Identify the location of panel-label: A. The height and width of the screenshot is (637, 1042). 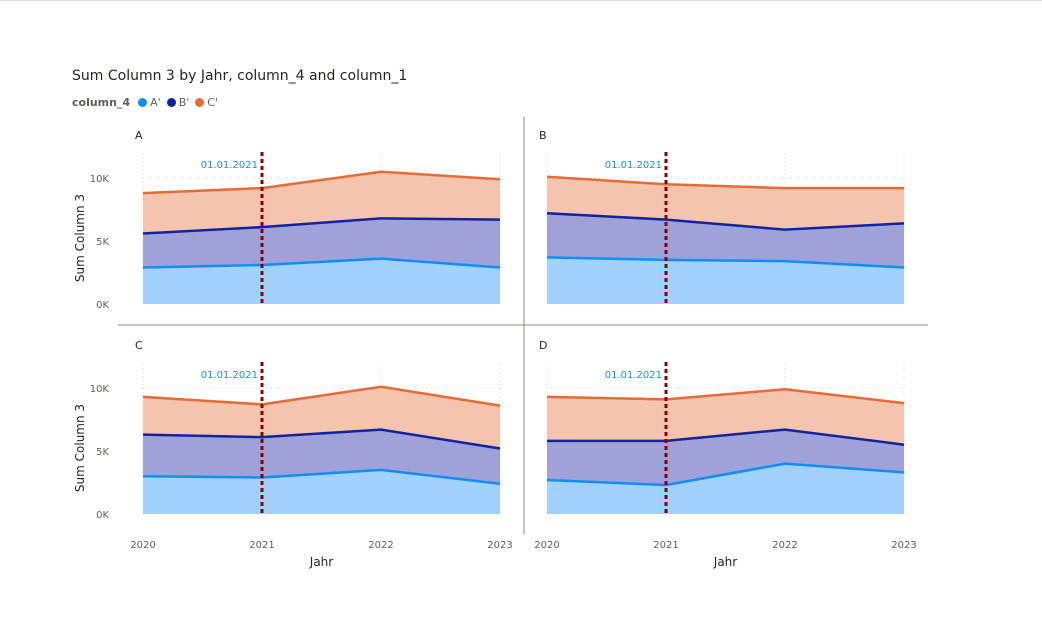
(139, 135).